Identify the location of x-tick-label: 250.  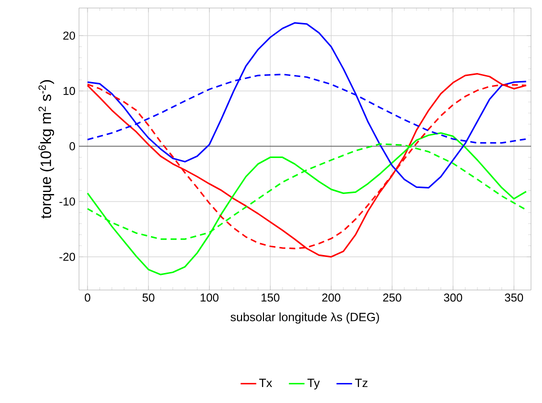
(392, 298).